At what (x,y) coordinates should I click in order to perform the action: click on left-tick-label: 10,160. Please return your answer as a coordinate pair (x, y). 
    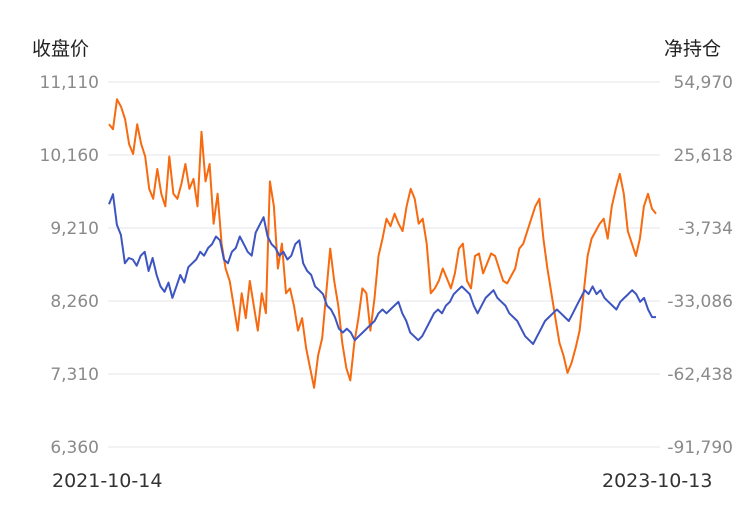
    Looking at the image, I should click on (69, 156).